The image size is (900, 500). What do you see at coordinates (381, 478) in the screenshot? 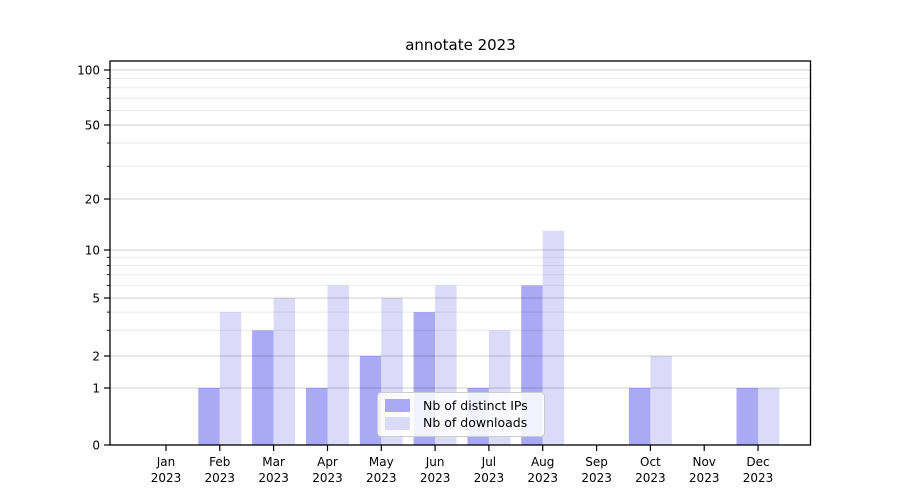
I see `x-tick-label-year-may: 2023` at bounding box center [381, 478].